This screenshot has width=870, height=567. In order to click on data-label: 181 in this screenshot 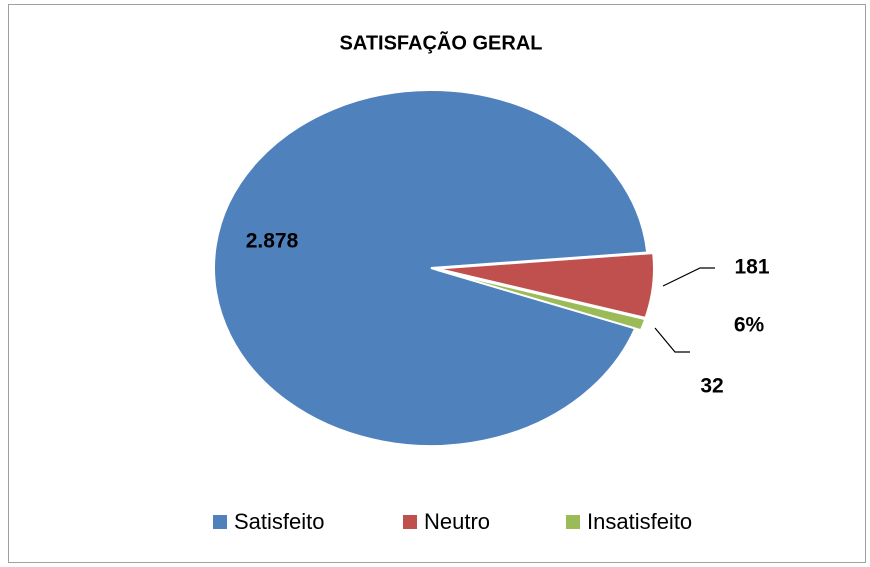, I will do `click(751, 267)`.